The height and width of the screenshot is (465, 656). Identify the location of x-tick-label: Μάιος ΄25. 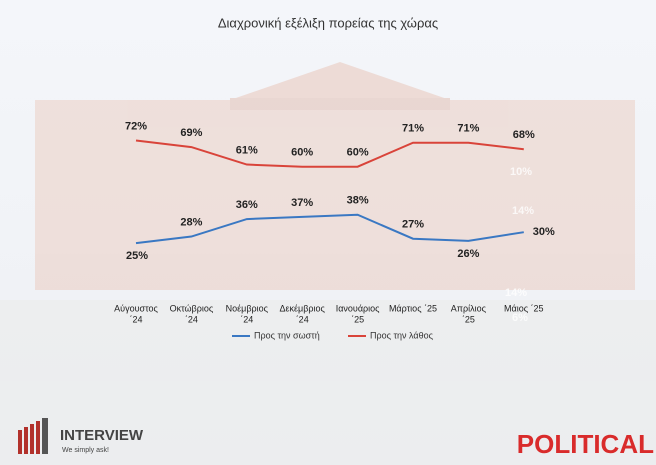
(524, 308).